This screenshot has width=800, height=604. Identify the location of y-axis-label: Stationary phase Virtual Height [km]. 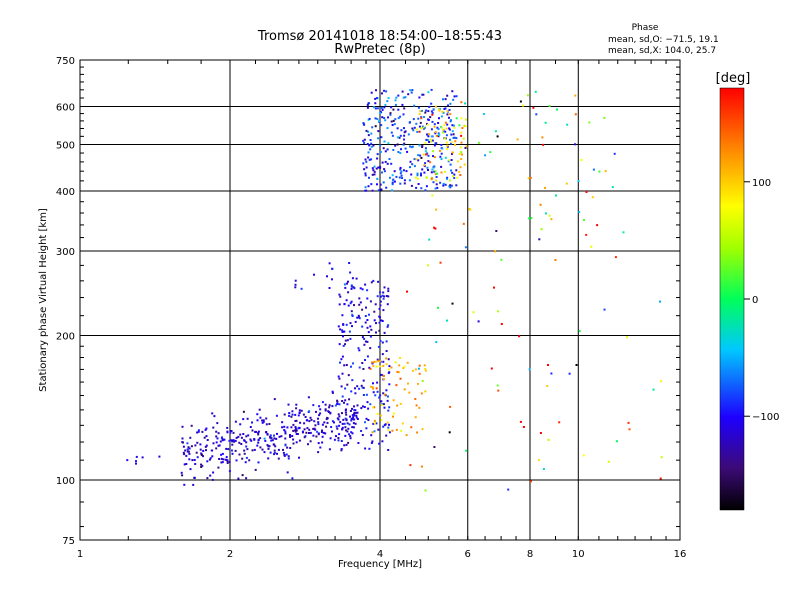
(43, 300).